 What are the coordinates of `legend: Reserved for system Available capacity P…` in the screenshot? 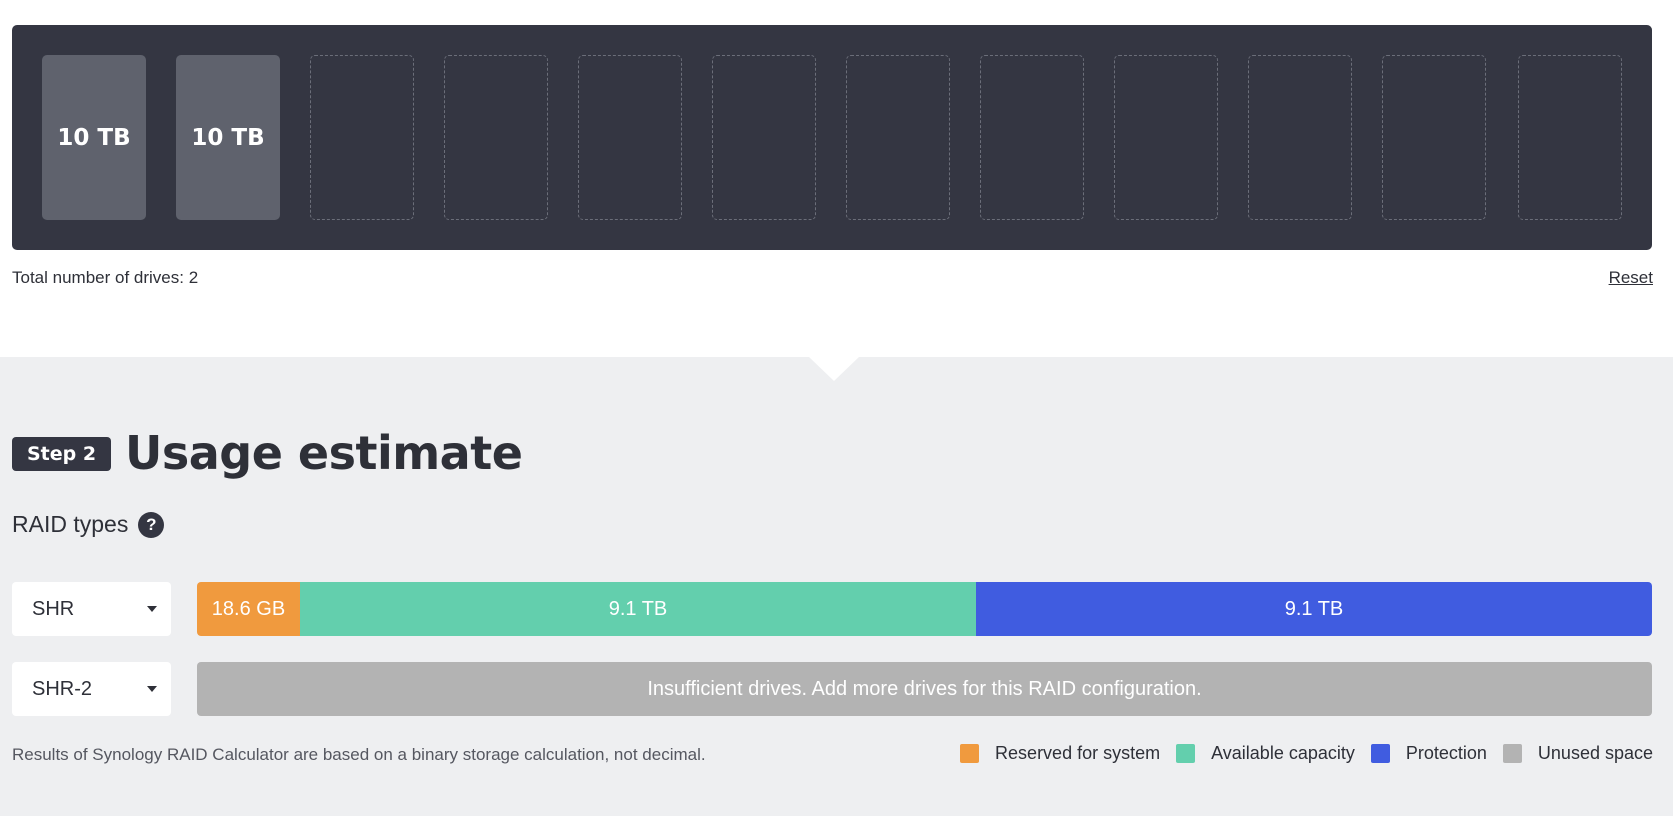 It's located at (1298, 753).